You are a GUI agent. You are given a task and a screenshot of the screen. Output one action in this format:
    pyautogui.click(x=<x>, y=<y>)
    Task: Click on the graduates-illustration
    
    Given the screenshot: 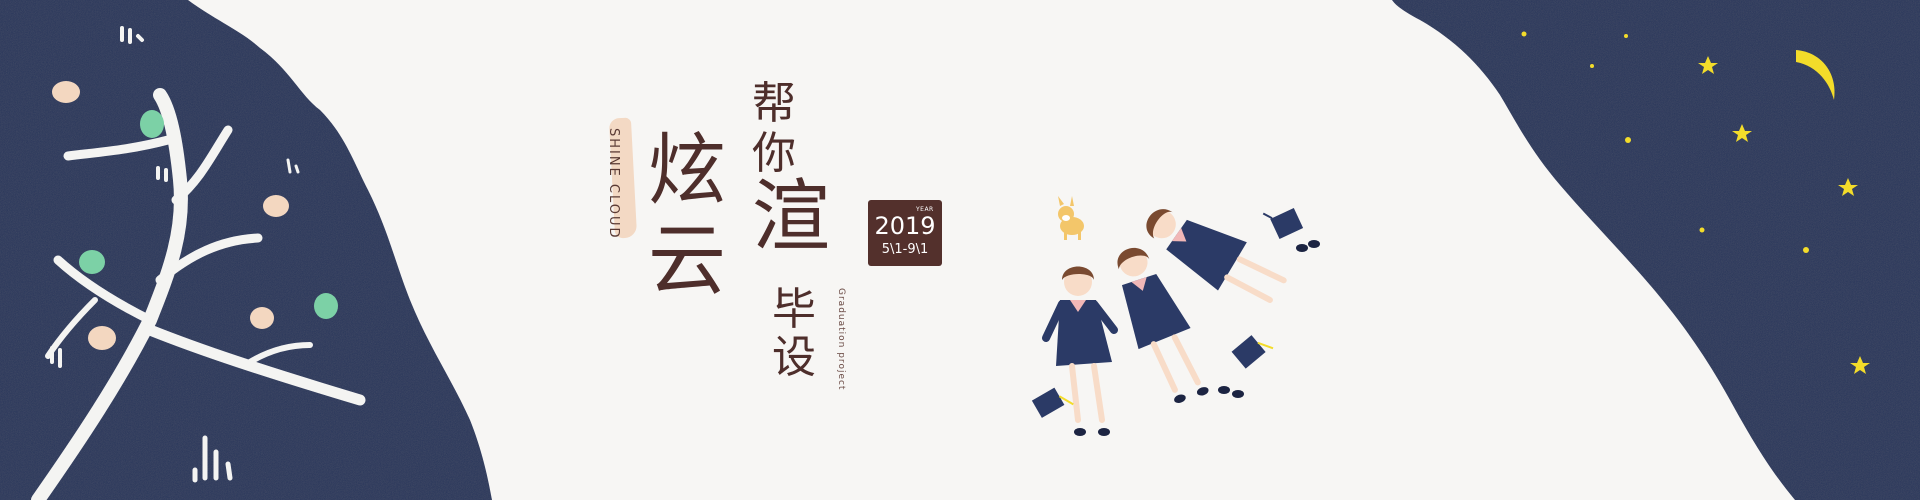 What is the action you would take?
    pyautogui.click(x=1175, y=322)
    